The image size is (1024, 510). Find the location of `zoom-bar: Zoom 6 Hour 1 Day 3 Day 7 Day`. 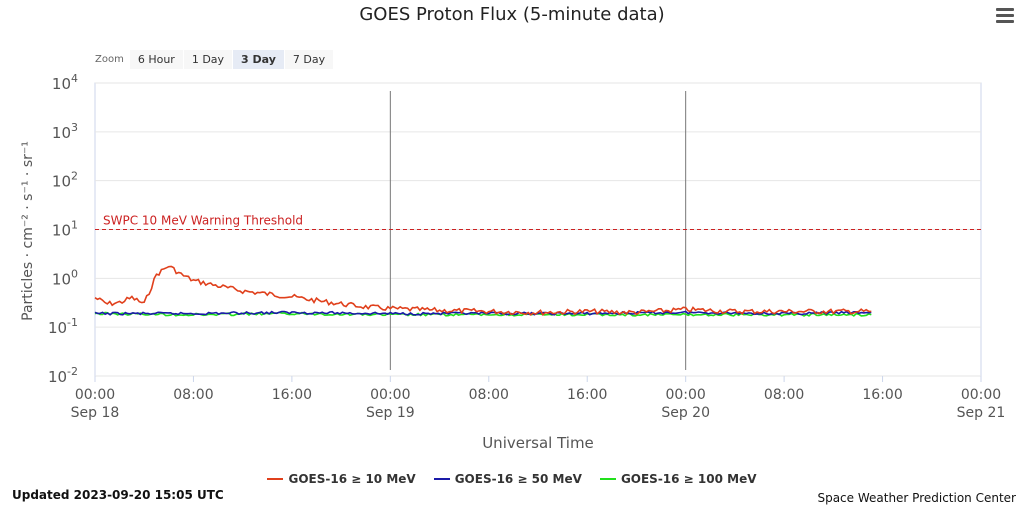

zoom-bar: Zoom 6 Hour 1 Day 3 Day 7 Day is located at coordinates (214, 59).